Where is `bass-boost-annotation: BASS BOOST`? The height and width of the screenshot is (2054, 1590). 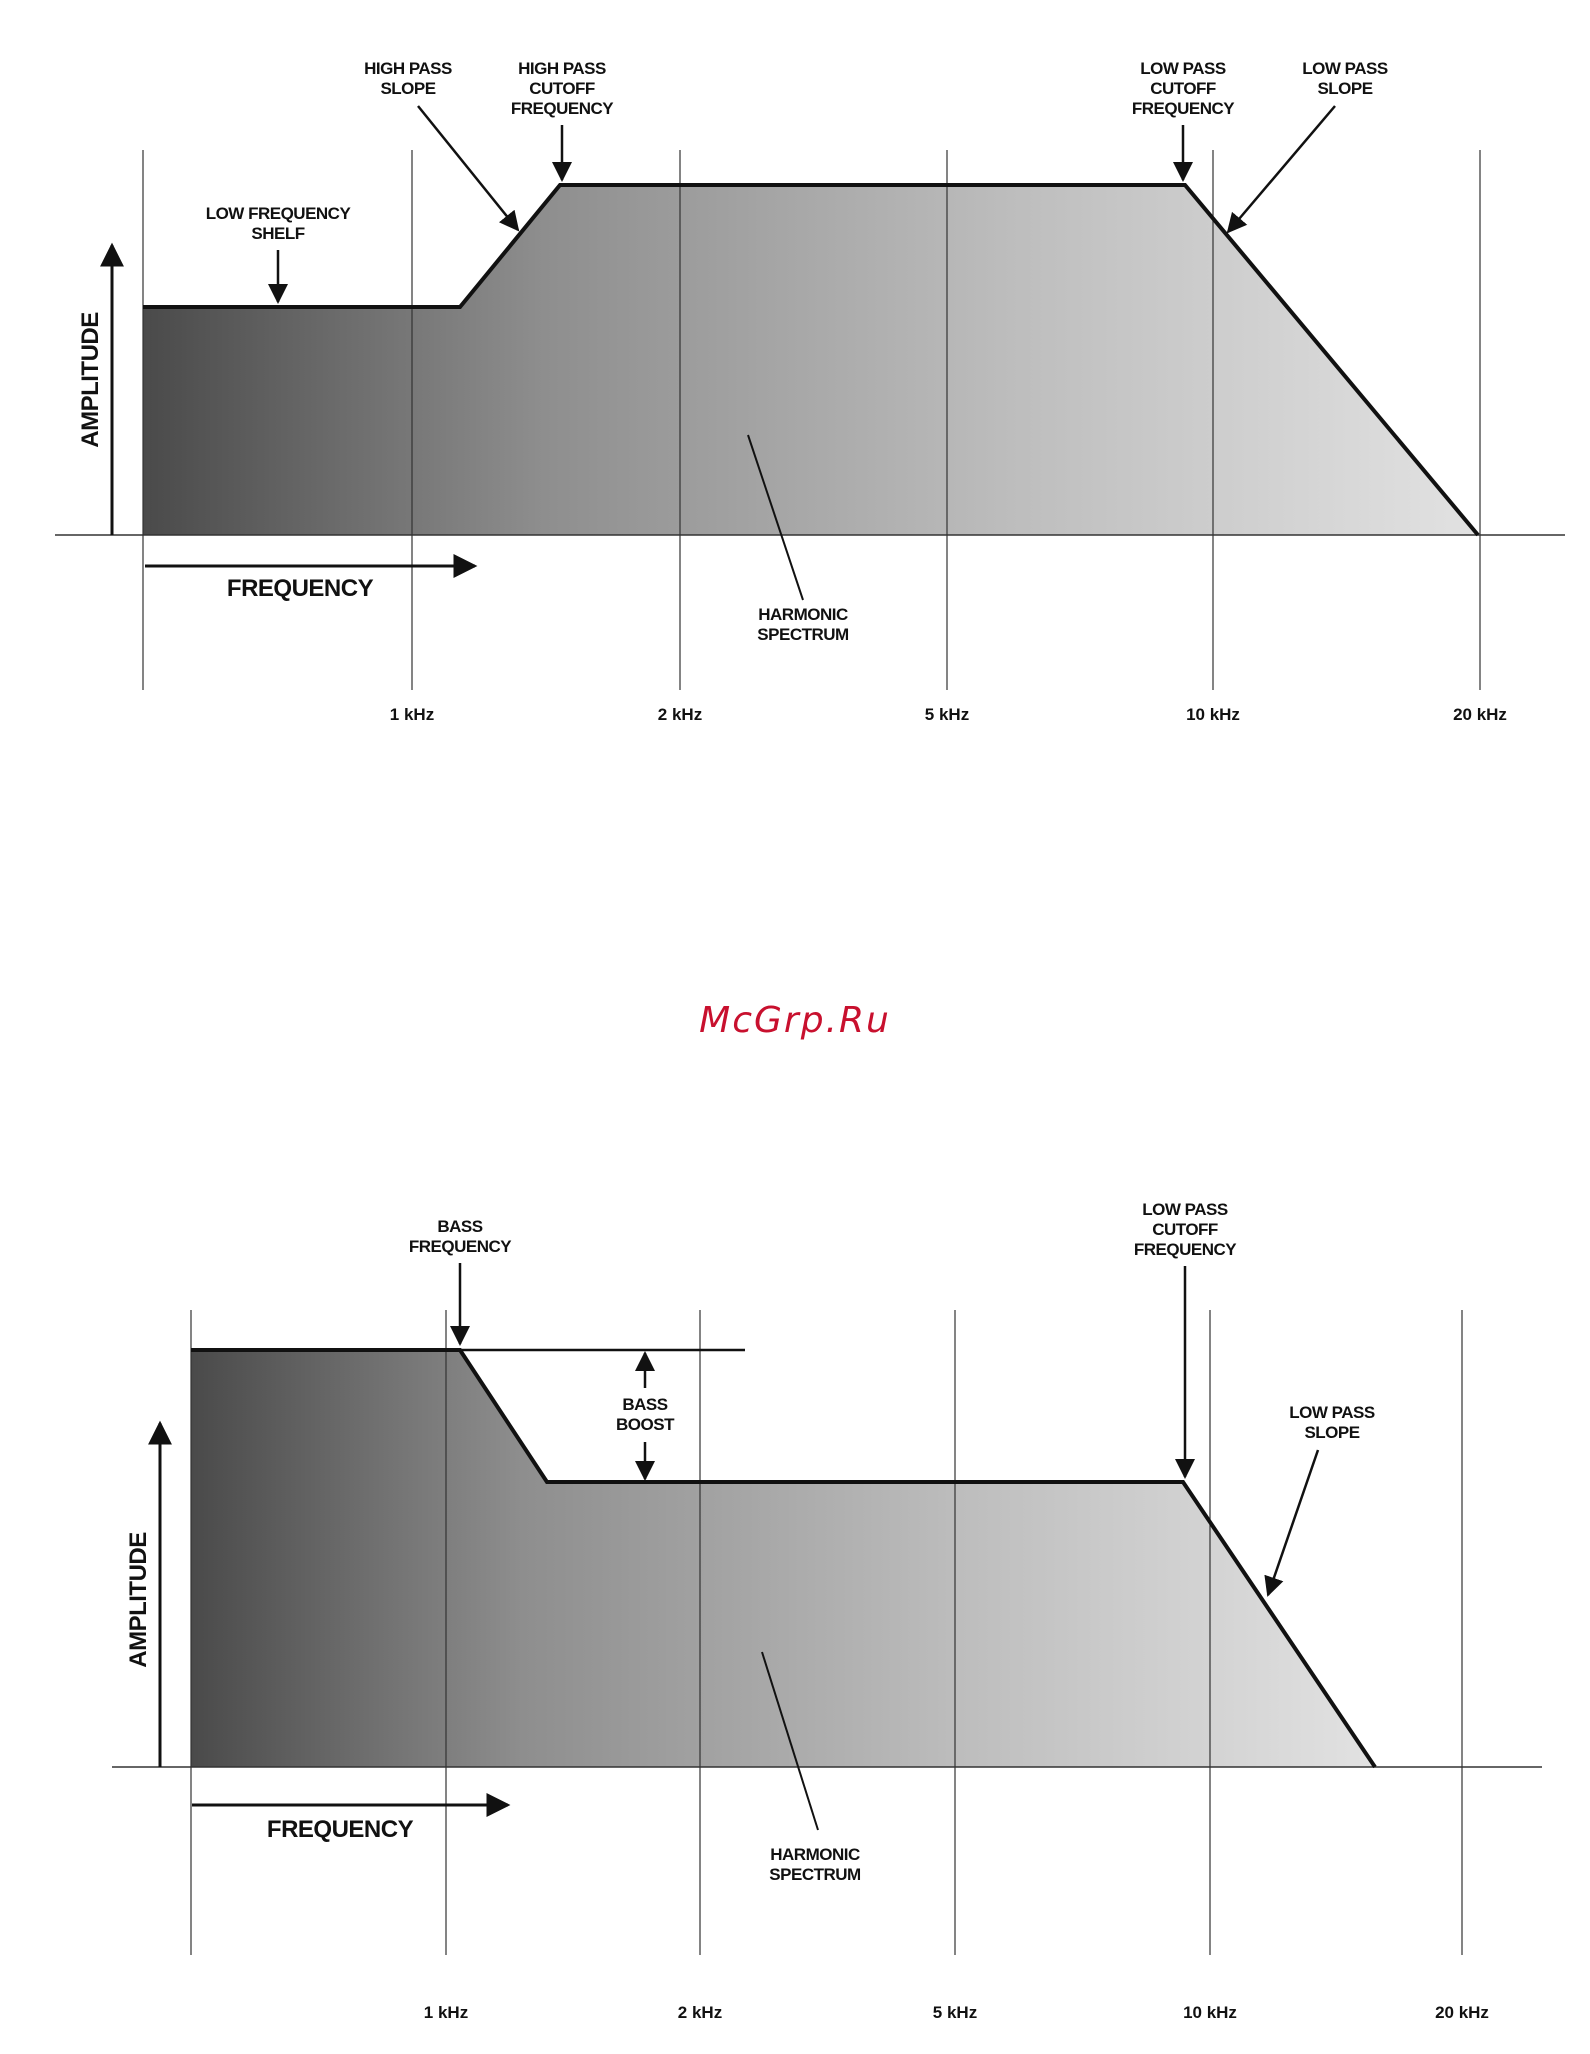 bass-boost-annotation: BASS BOOST is located at coordinates (646, 1416).